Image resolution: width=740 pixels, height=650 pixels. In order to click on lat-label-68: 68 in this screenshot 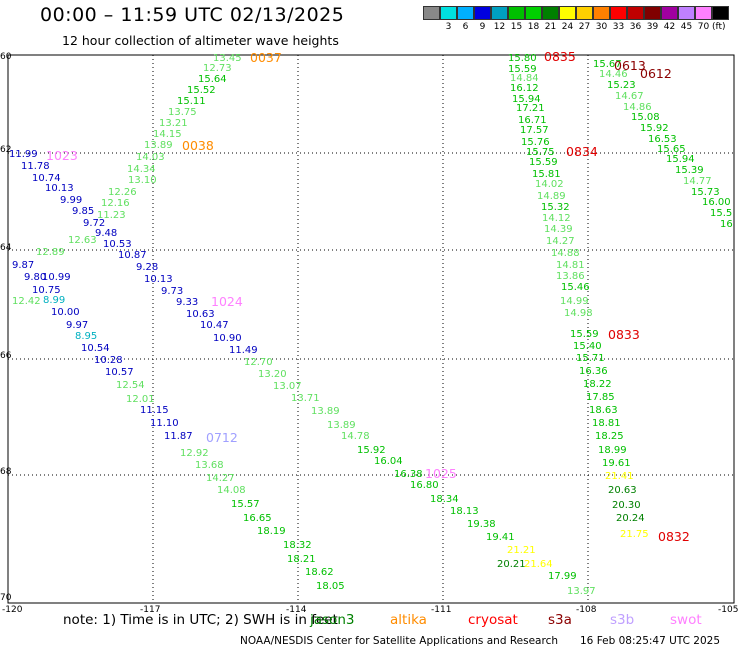, I will do `click(6, 472)`.